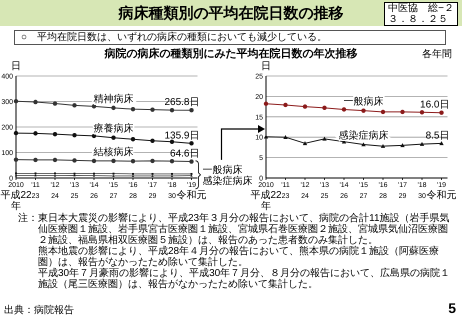  What do you see at coordinates (231, 13) in the screenshot?
I see `text: 病床種類別の平均在院日数の推移` at bounding box center [231, 13].